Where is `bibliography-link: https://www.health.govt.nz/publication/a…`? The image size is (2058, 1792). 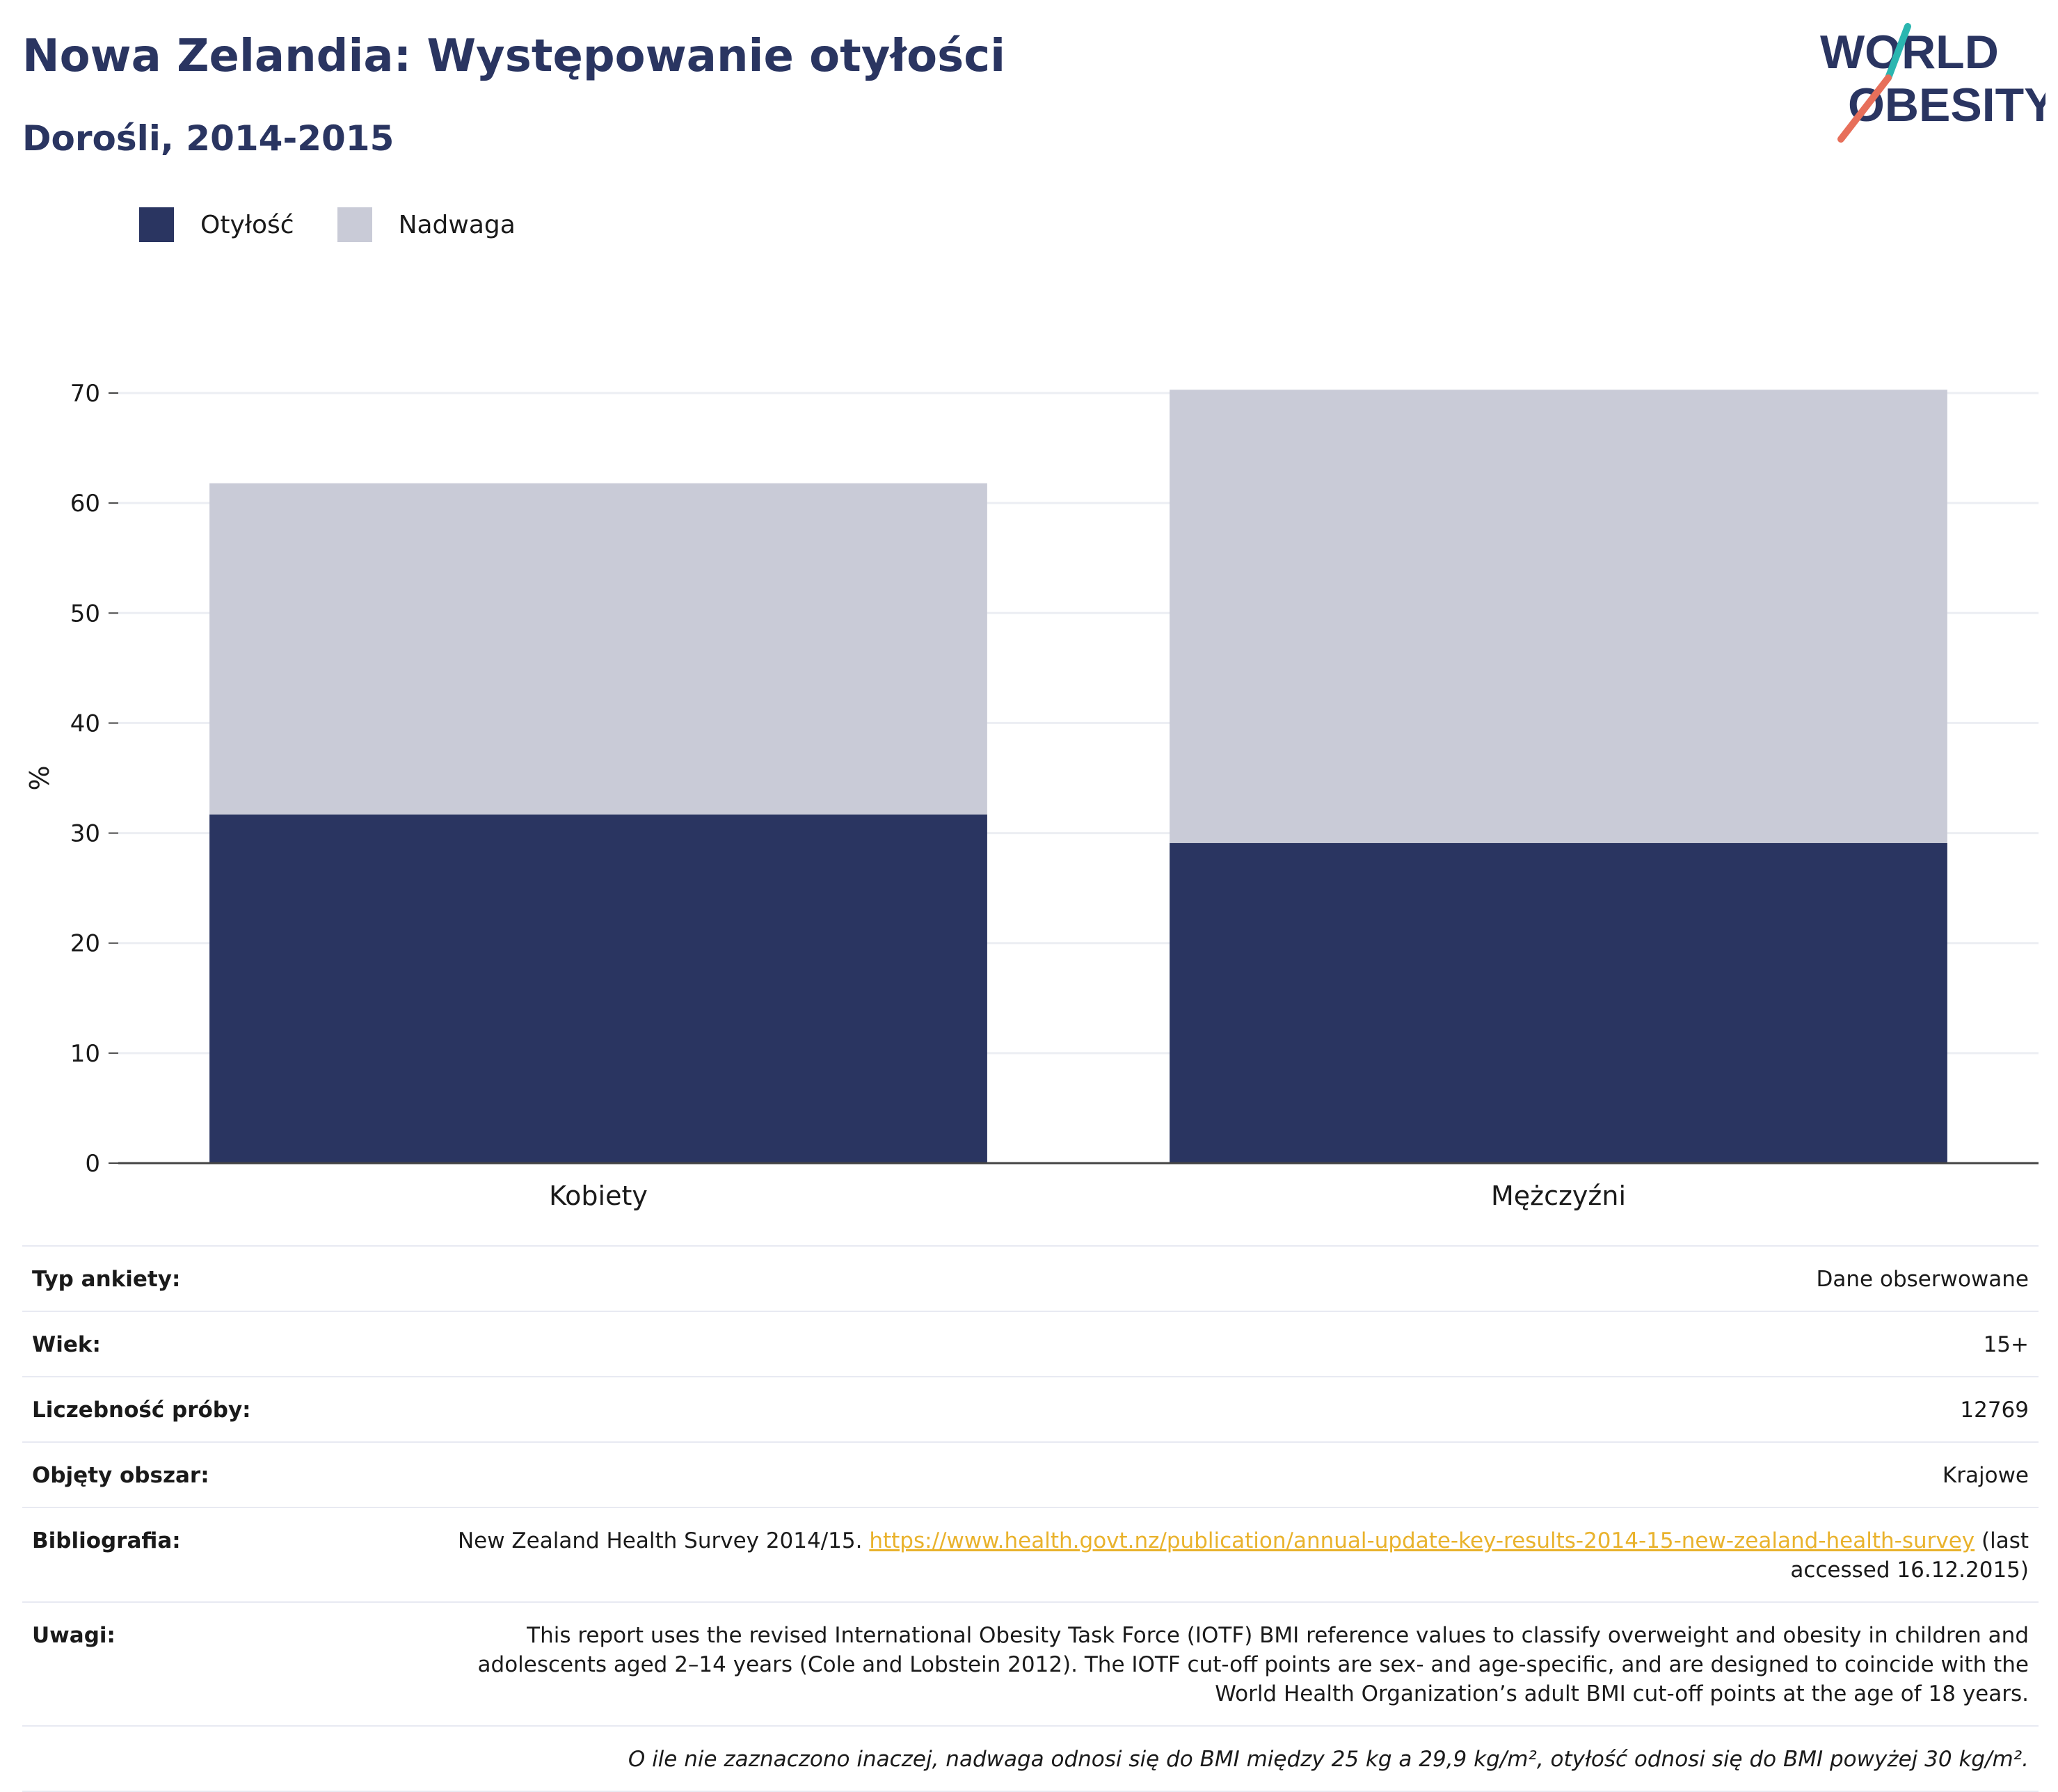 bibliography-link: https://www.health.govt.nz/publication/a… is located at coordinates (1422, 1540).